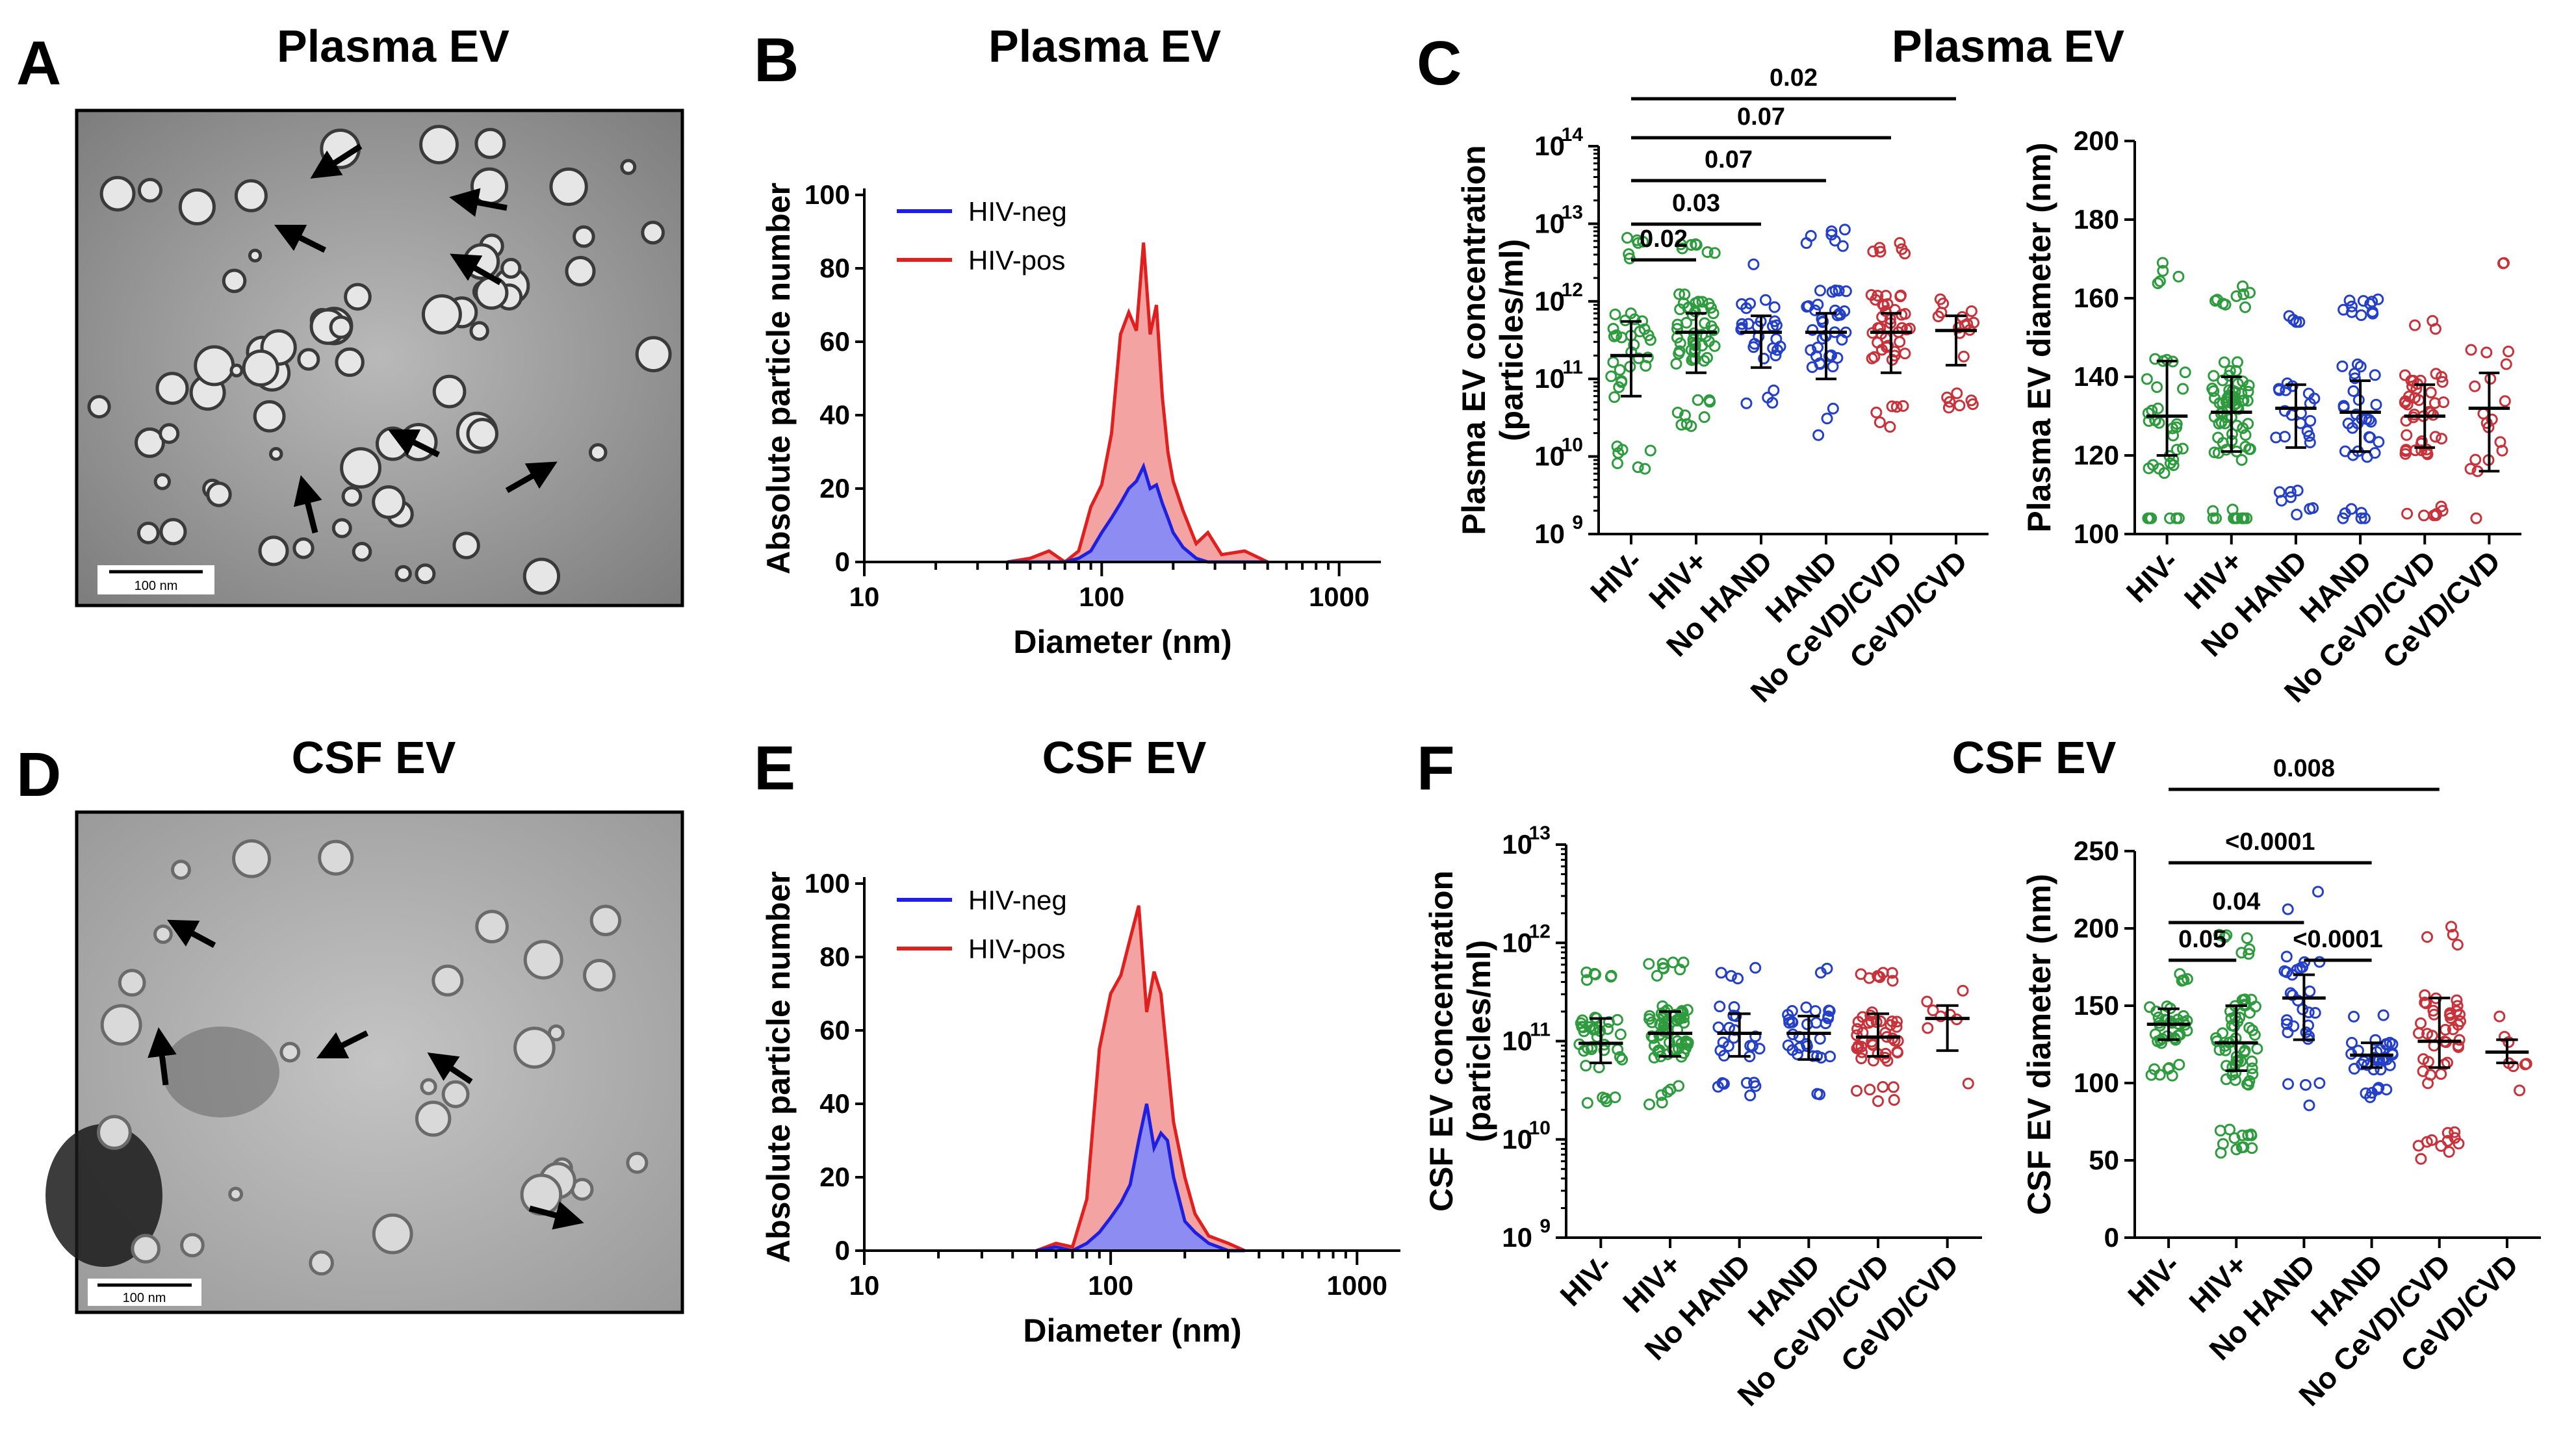  Describe the element at coordinates (2096, 298) in the screenshot. I see `y-tick-label: 160` at that location.